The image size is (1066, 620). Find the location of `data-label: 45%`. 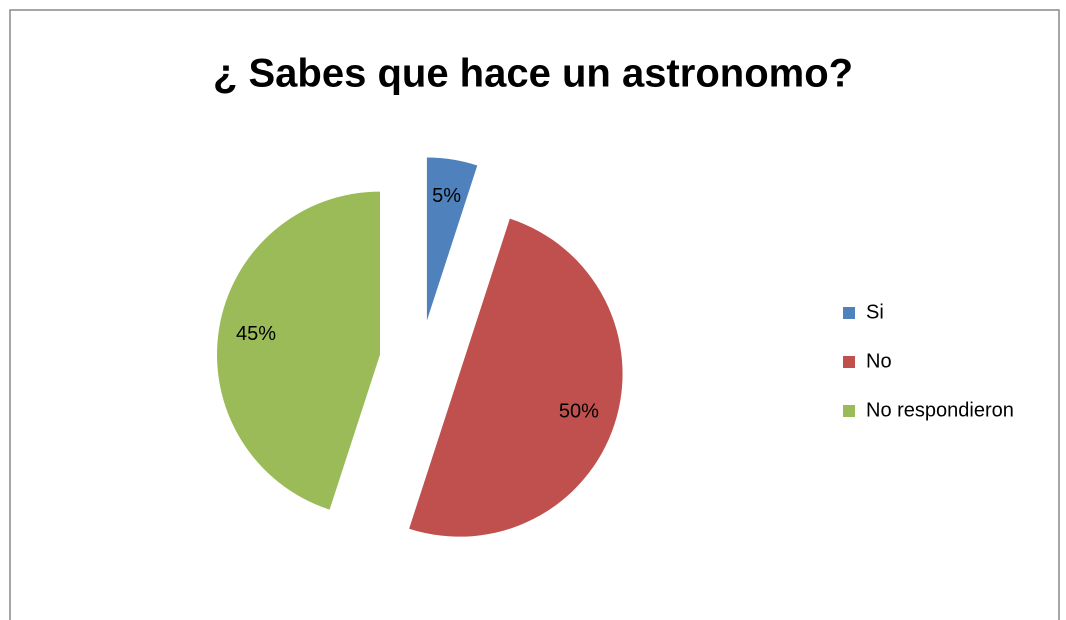

data-label: 45% is located at coordinates (256, 334).